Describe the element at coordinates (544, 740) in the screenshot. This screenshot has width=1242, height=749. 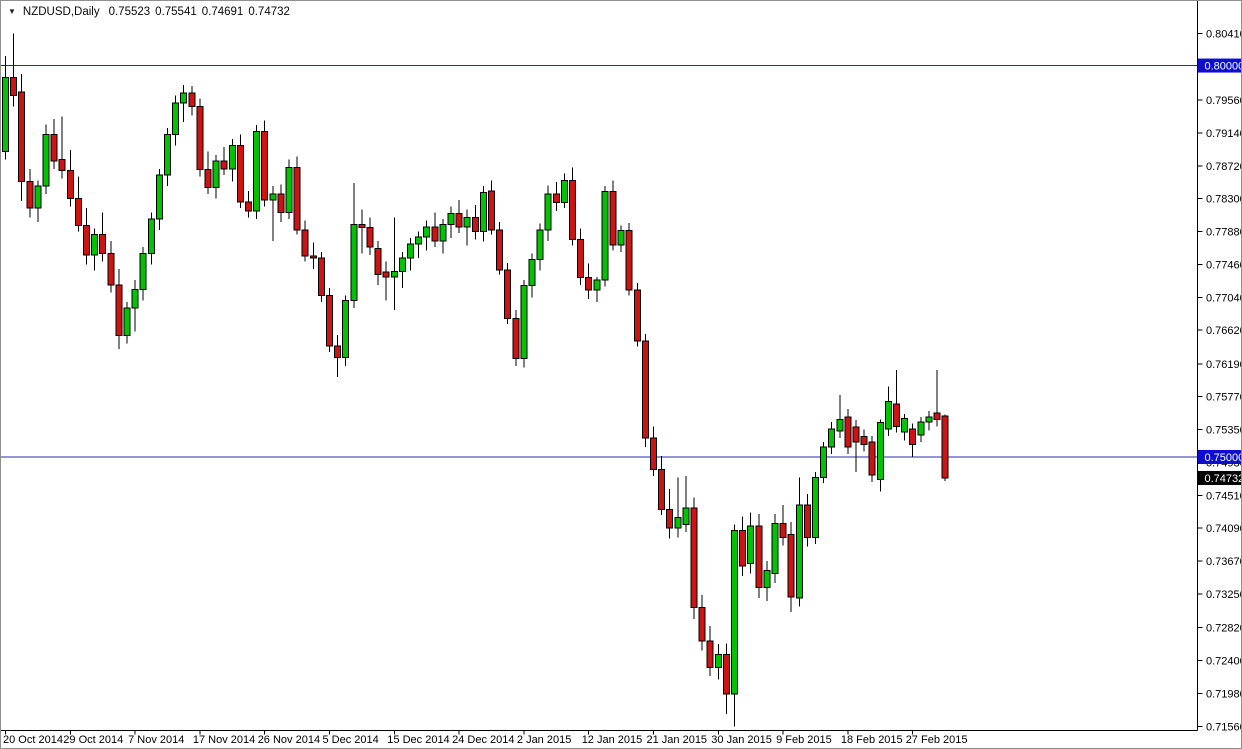
I see `time-tick-label: 2 Jan 2015` at that location.